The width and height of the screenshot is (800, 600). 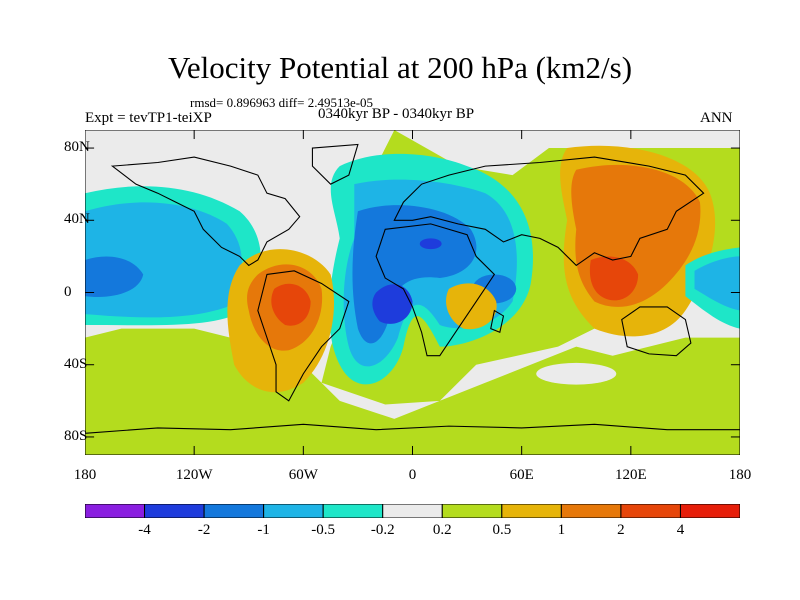 What do you see at coordinates (263, 530) in the screenshot?
I see `colorbar-label: -1` at bounding box center [263, 530].